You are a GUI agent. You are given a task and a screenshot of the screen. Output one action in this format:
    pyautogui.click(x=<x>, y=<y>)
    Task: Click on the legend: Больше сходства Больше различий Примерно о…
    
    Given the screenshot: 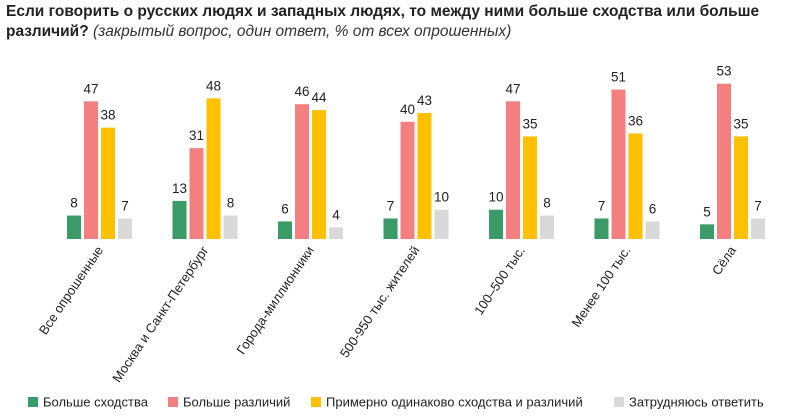 What is the action you would take?
    pyautogui.click(x=396, y=402)
    